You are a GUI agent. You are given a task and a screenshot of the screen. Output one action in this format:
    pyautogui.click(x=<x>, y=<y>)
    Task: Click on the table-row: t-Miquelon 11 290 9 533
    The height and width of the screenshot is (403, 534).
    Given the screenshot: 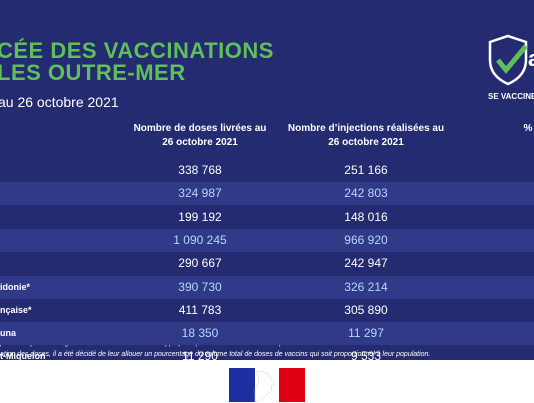 What is the action you would take?
    pyautogui.click(x=267, y=352)
    